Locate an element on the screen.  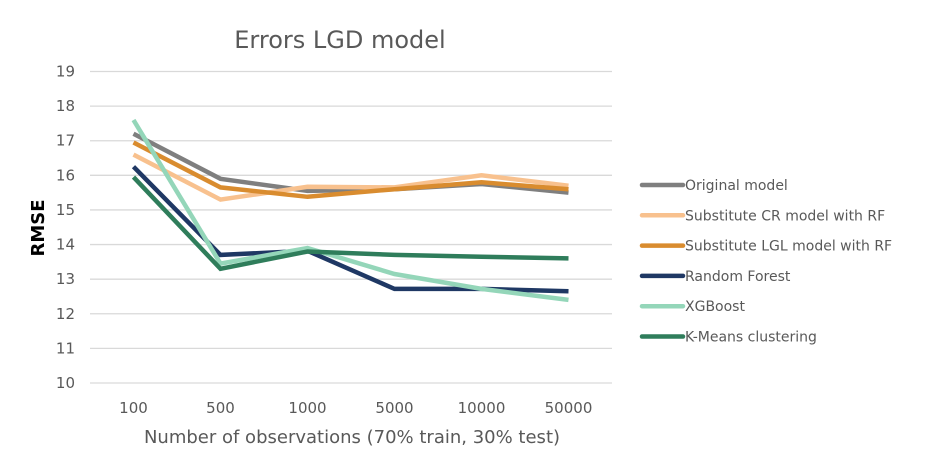
series-line-substitute-lgl-model-with-rf is located at coordinates (350, 170).